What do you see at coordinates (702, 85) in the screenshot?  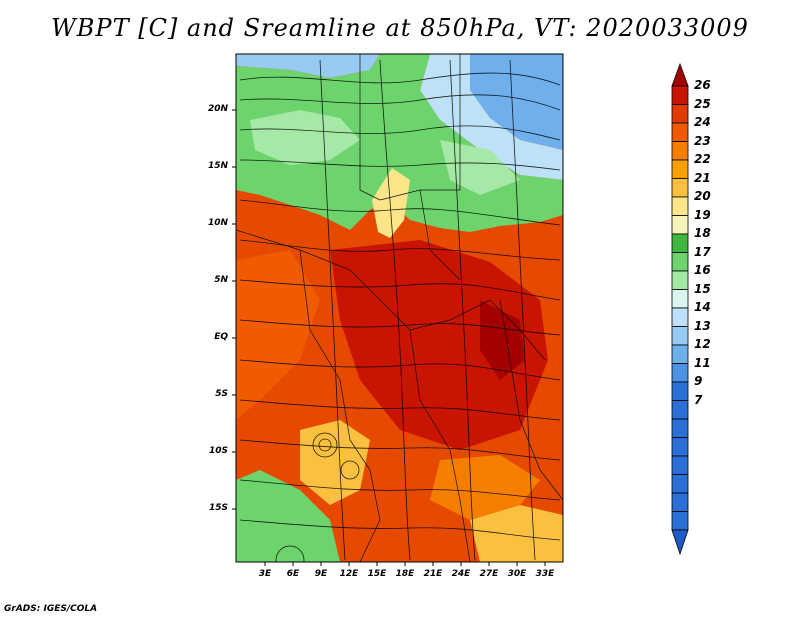 I see `colorbar-label: 26` at bounding box center [702, 85].